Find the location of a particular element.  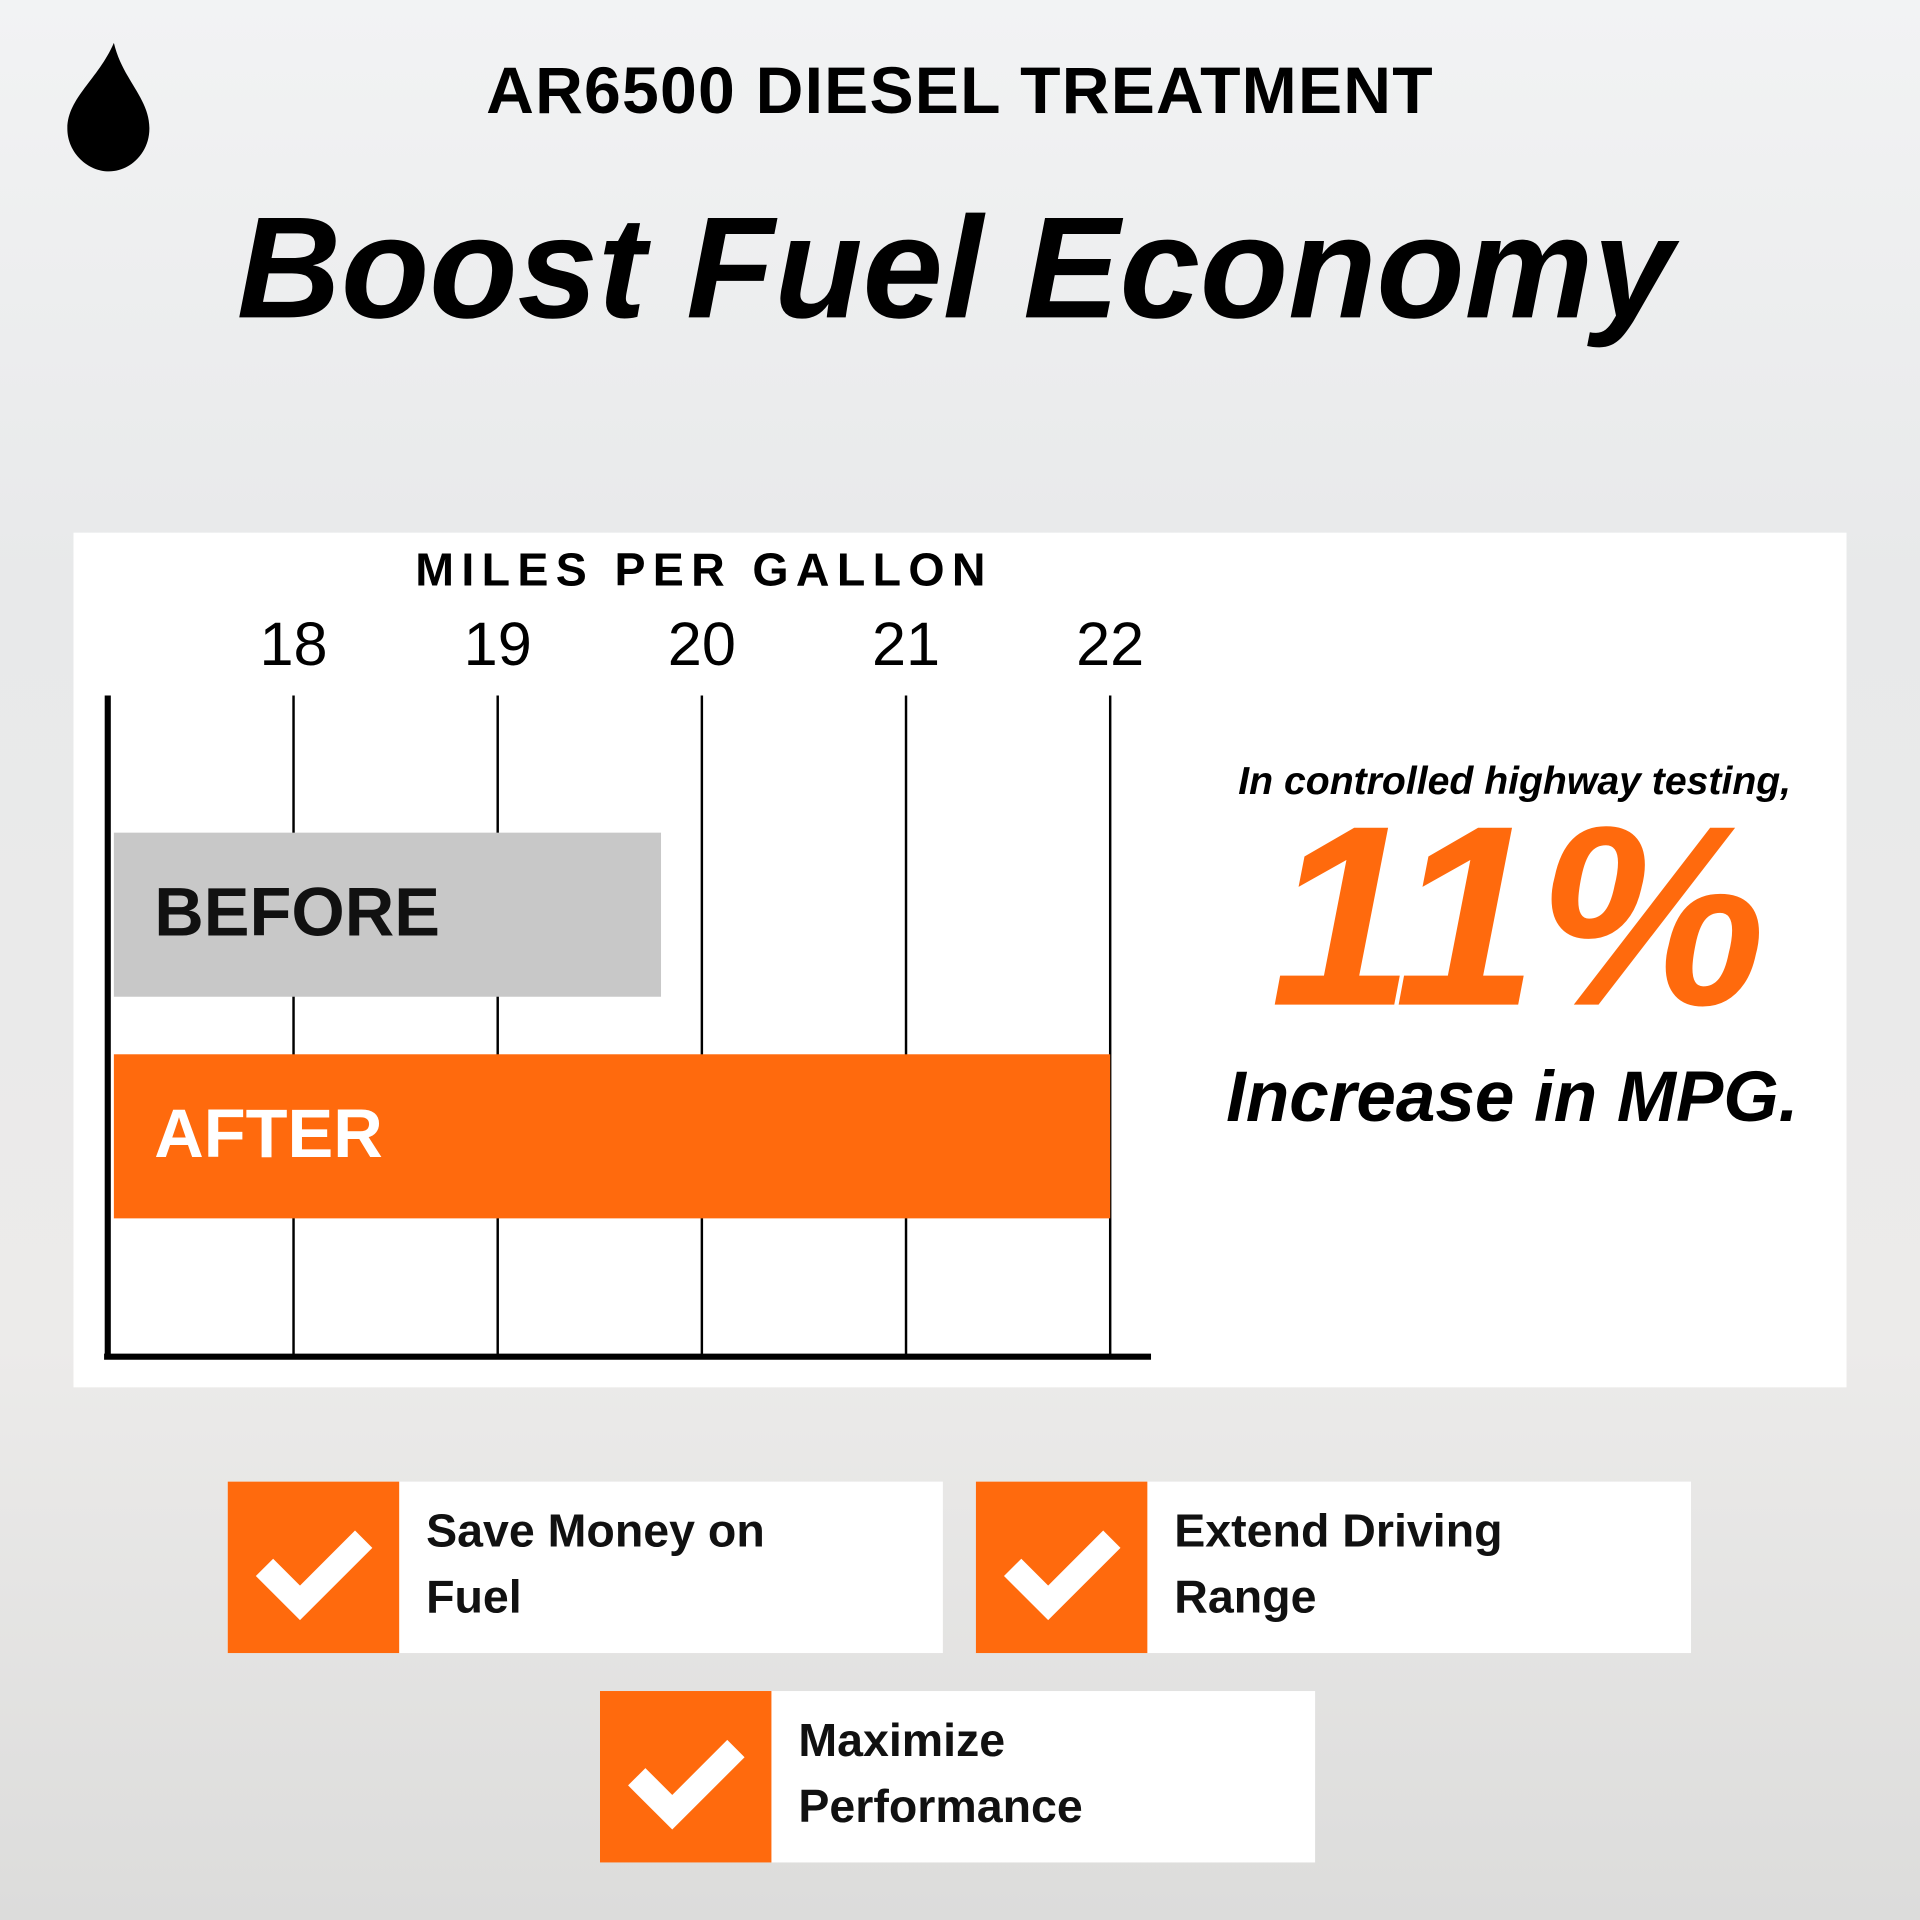

header-title: AR6500 DIESEL TREATMENT is located at coordinates (960, 91).